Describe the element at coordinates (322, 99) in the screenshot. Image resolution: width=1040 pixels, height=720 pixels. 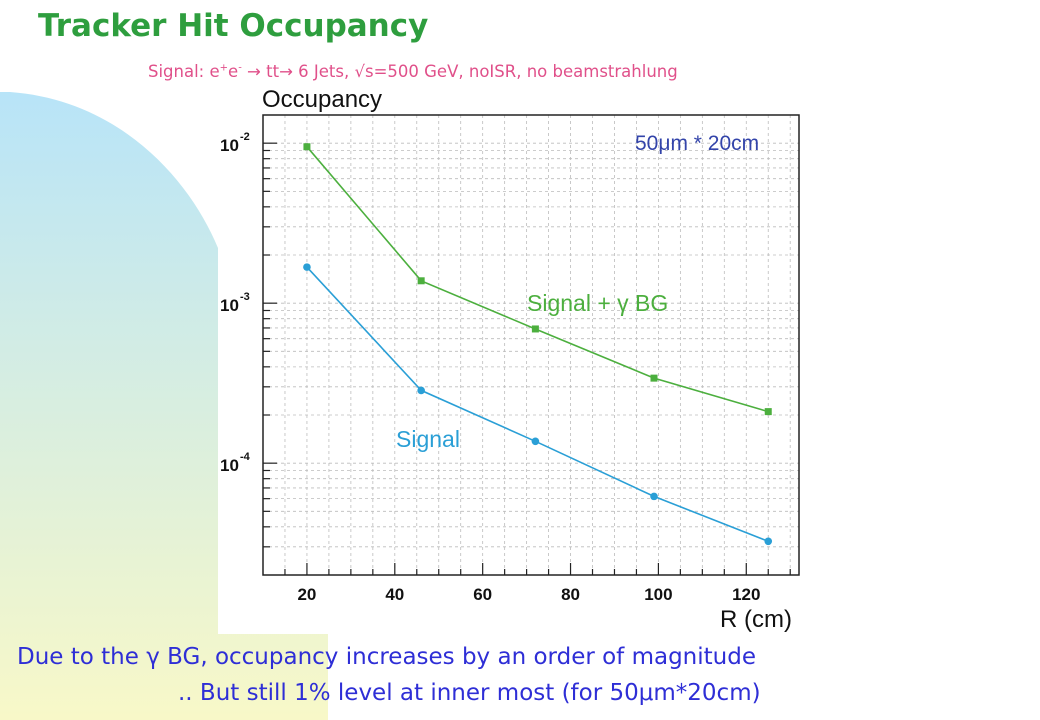
I see `chart-title: Occupancy` at that location.